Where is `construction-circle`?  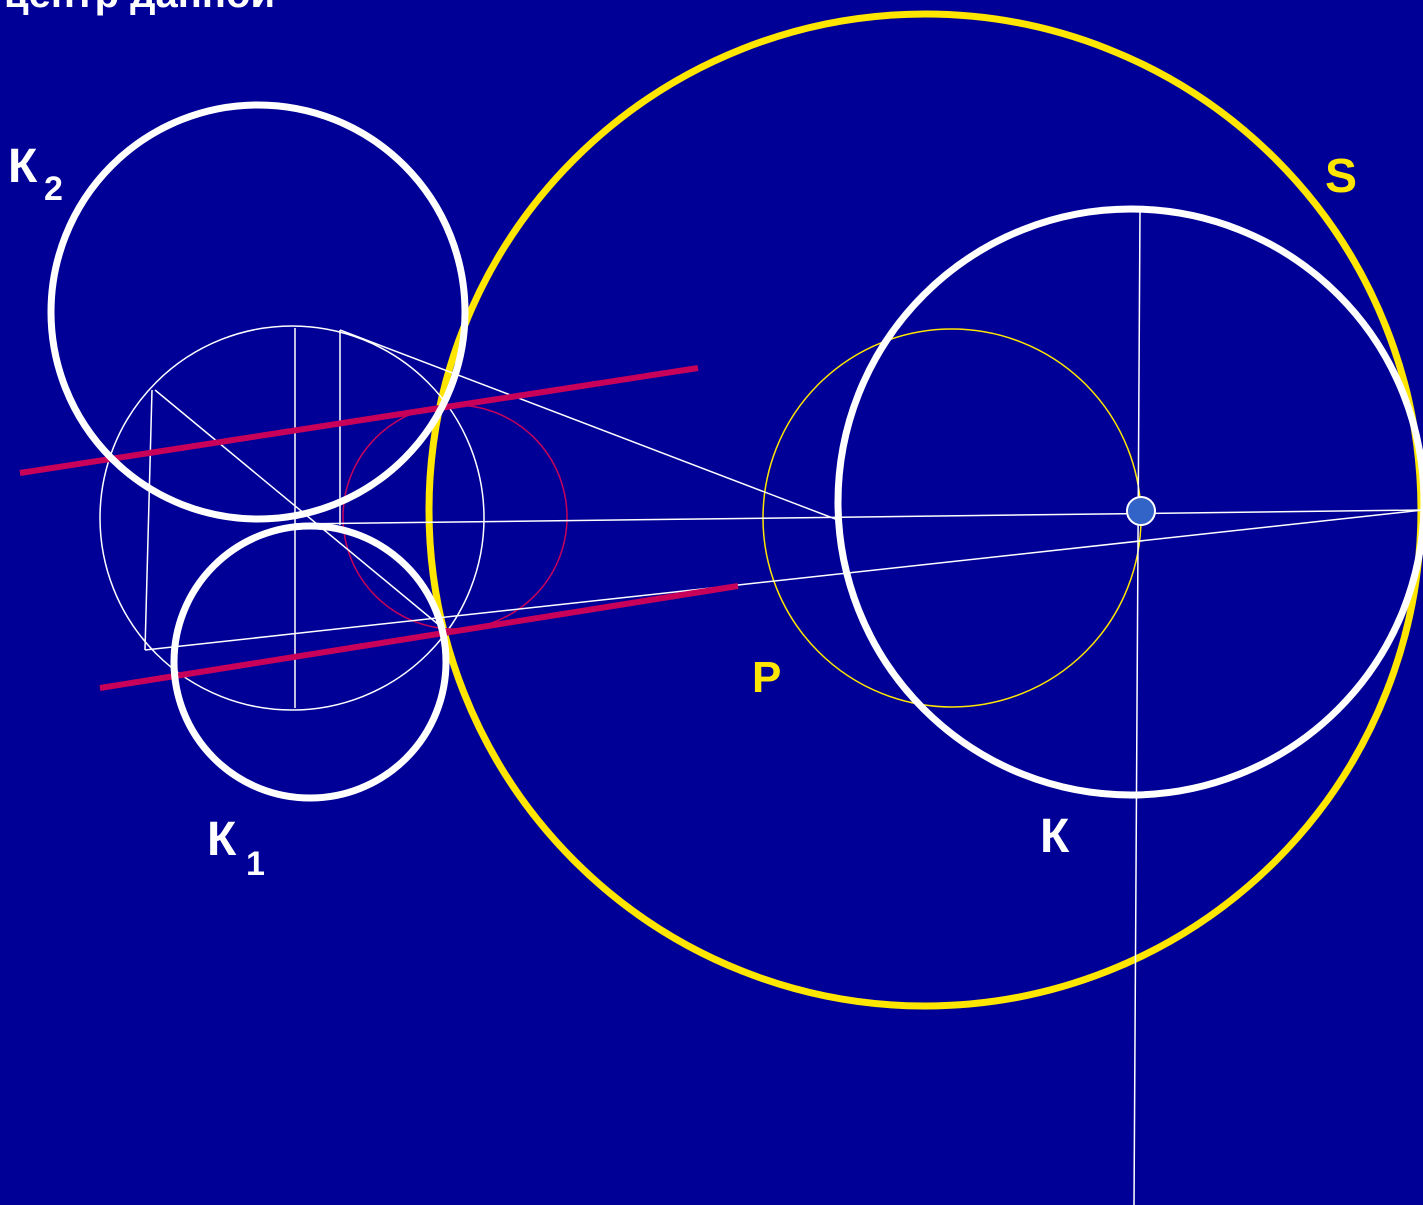
construction-circle is located at coordinates (292, 518).